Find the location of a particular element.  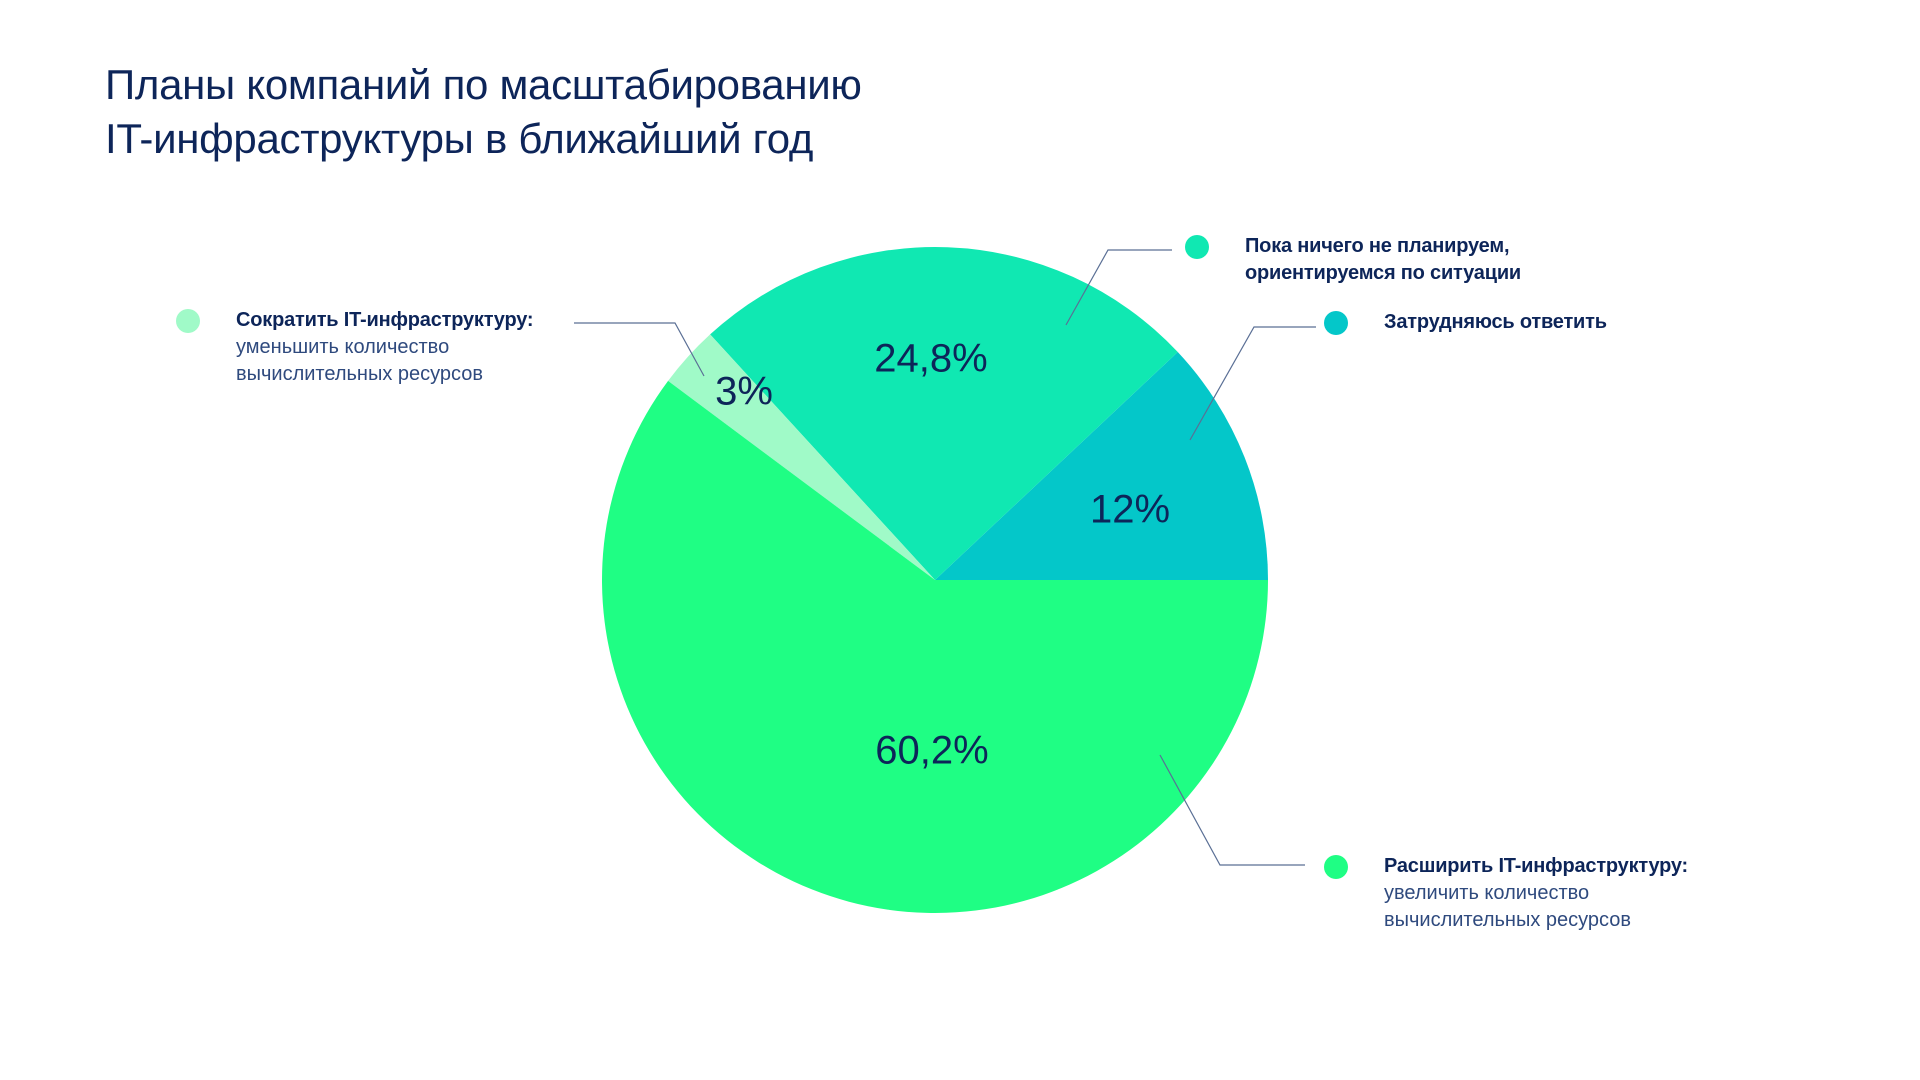

legend-title-reduce: Сократить IT-инфраструктуру: is located at coordinates (385, 320).